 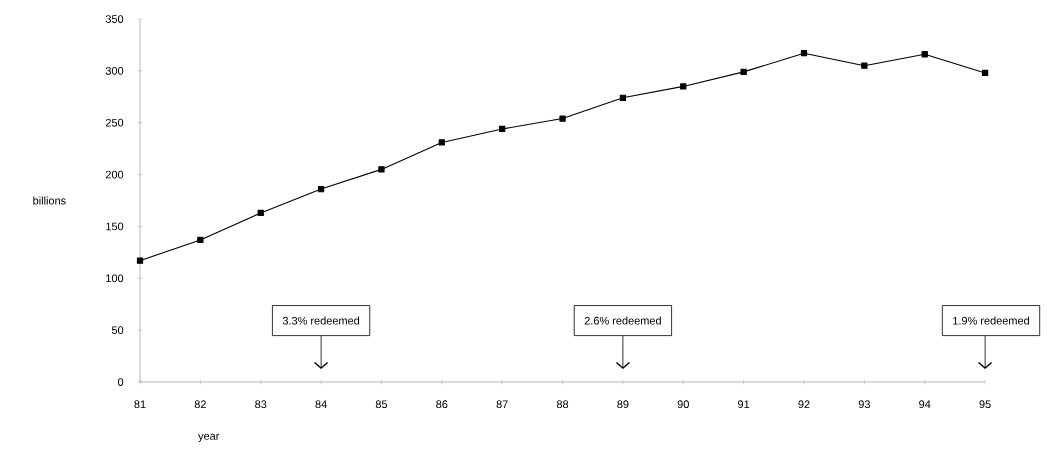 I want to click on x-tick-label: 92, so click(x=804, y=404).